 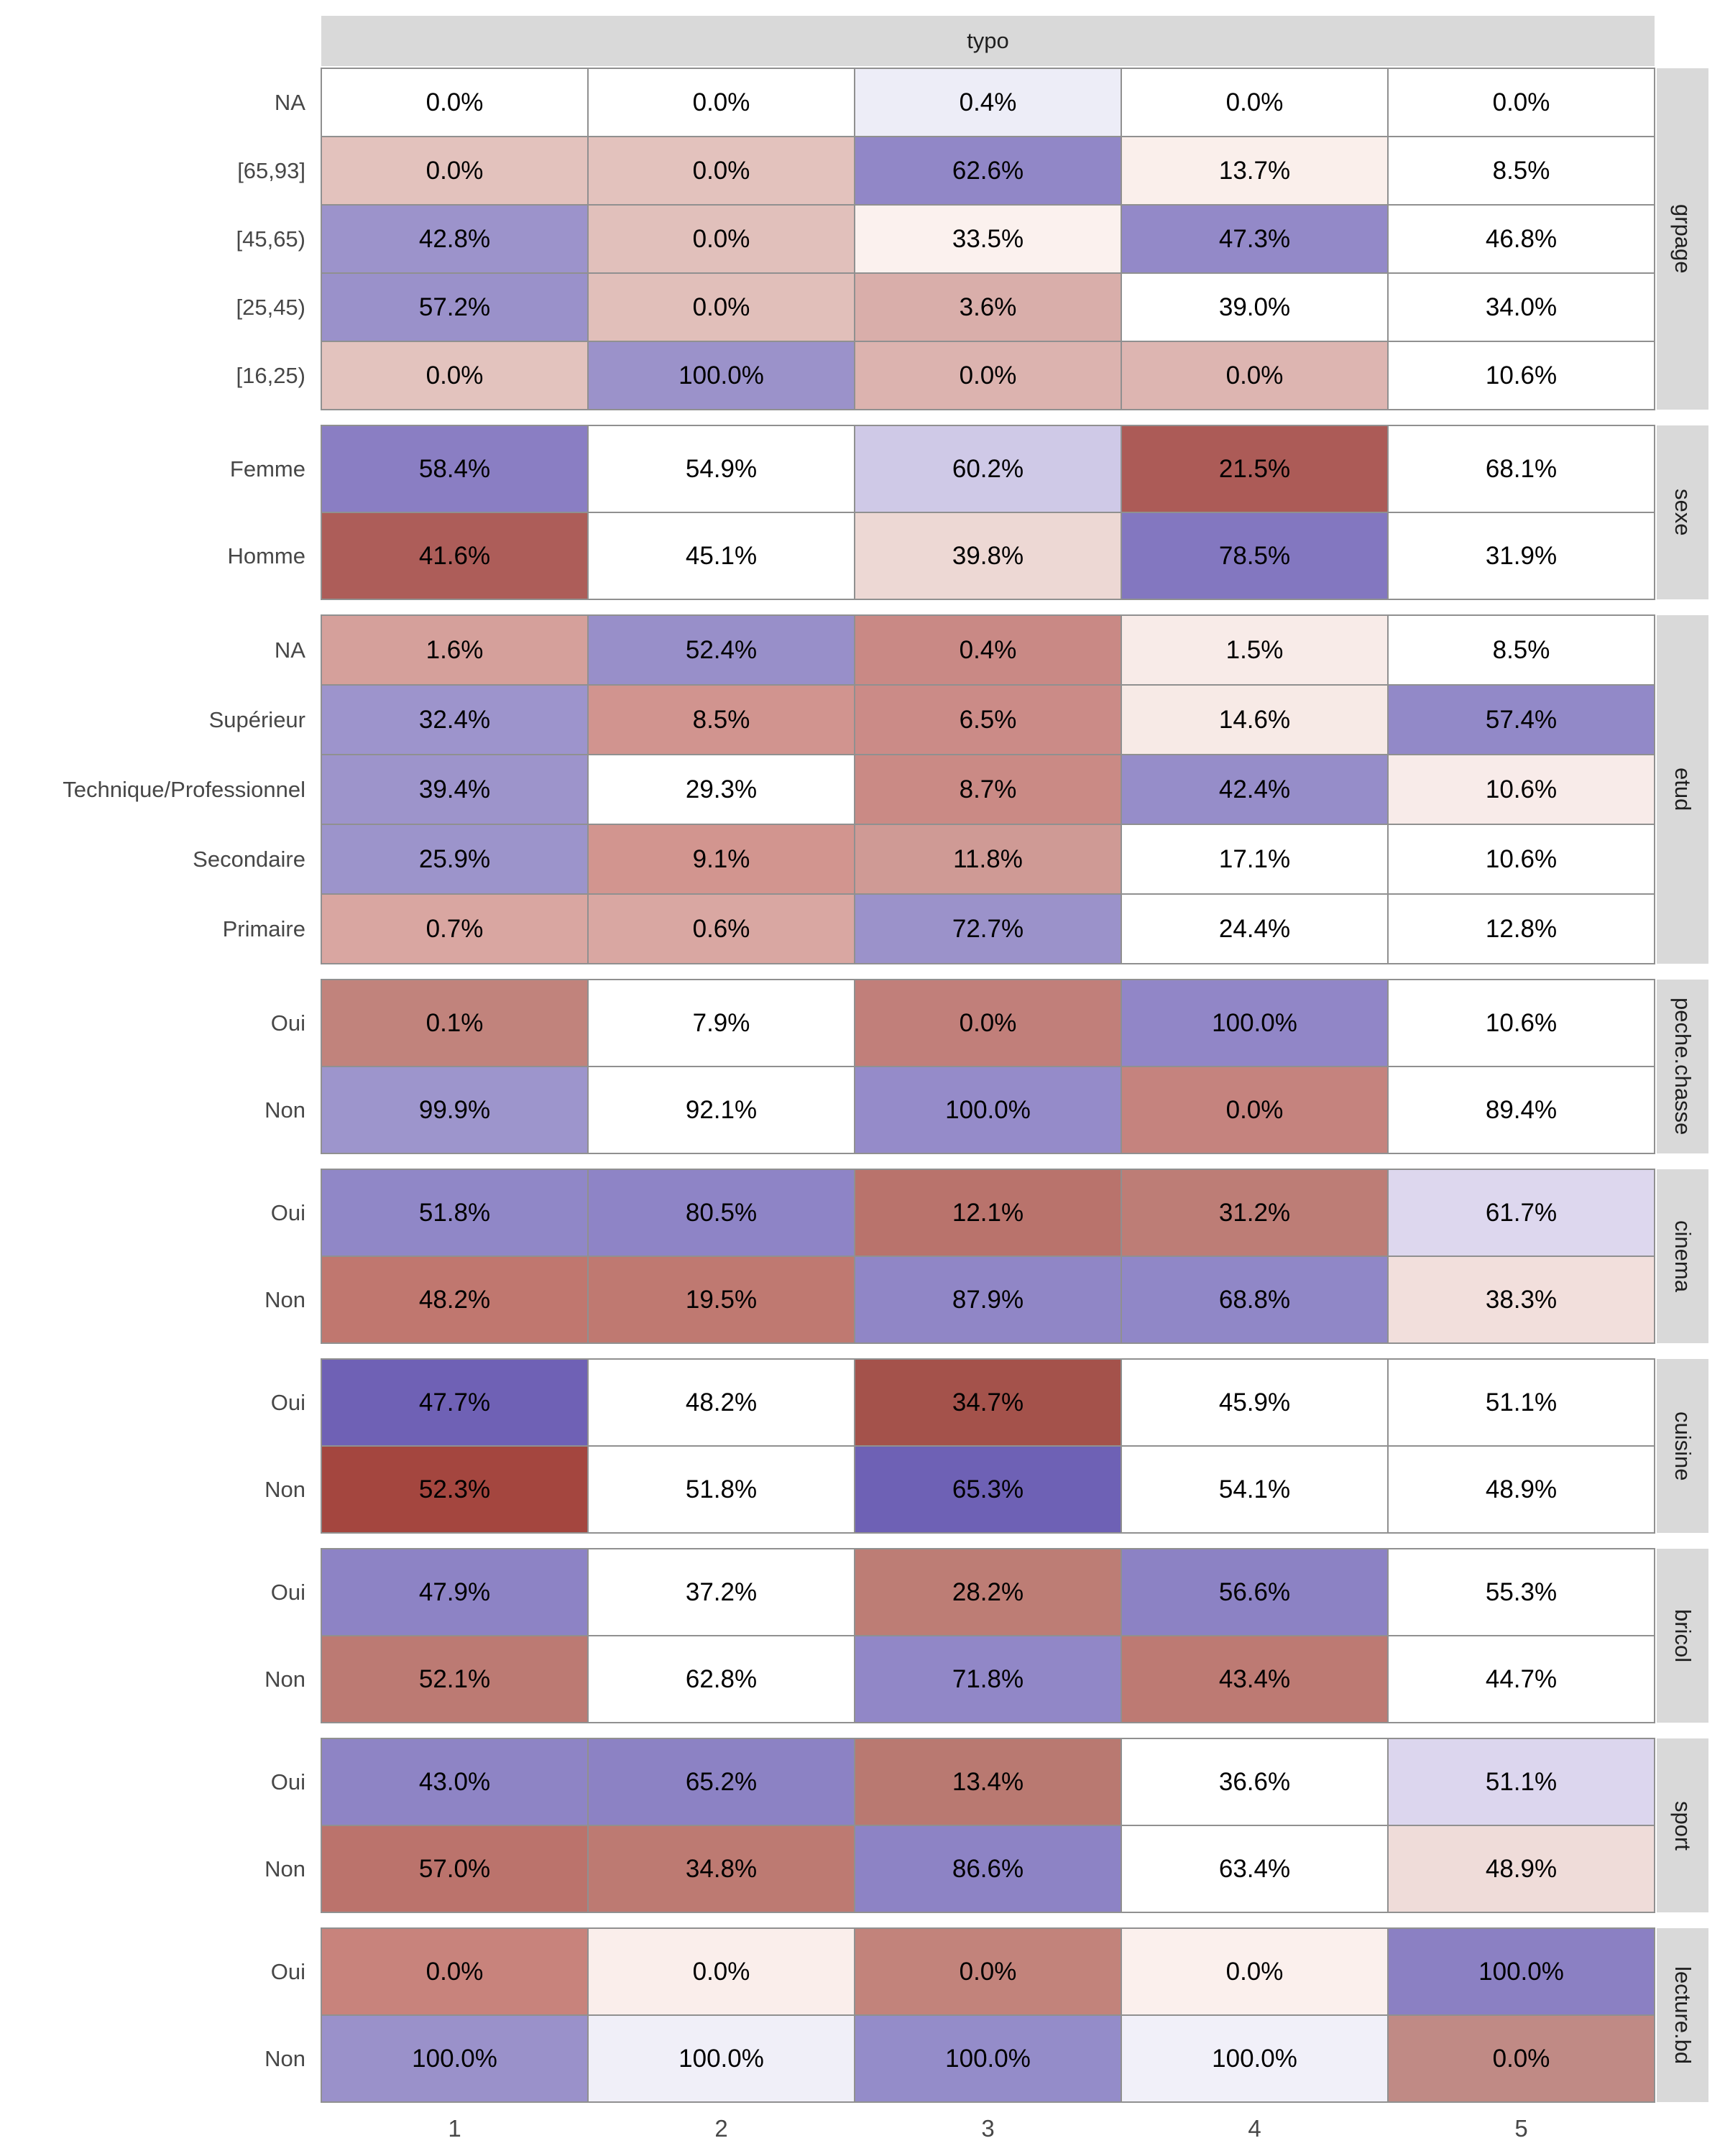 What do you see at coordinates (454, 1299) in the screenshot?
I see `heatmap-cell: 48.2%` at bounding box center [454, 1299].